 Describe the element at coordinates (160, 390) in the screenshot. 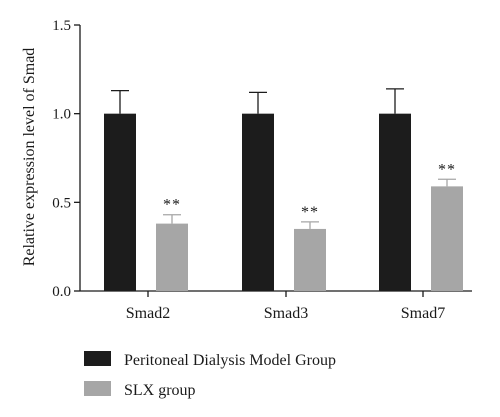

I see `legend-label: SLX group` at that location.